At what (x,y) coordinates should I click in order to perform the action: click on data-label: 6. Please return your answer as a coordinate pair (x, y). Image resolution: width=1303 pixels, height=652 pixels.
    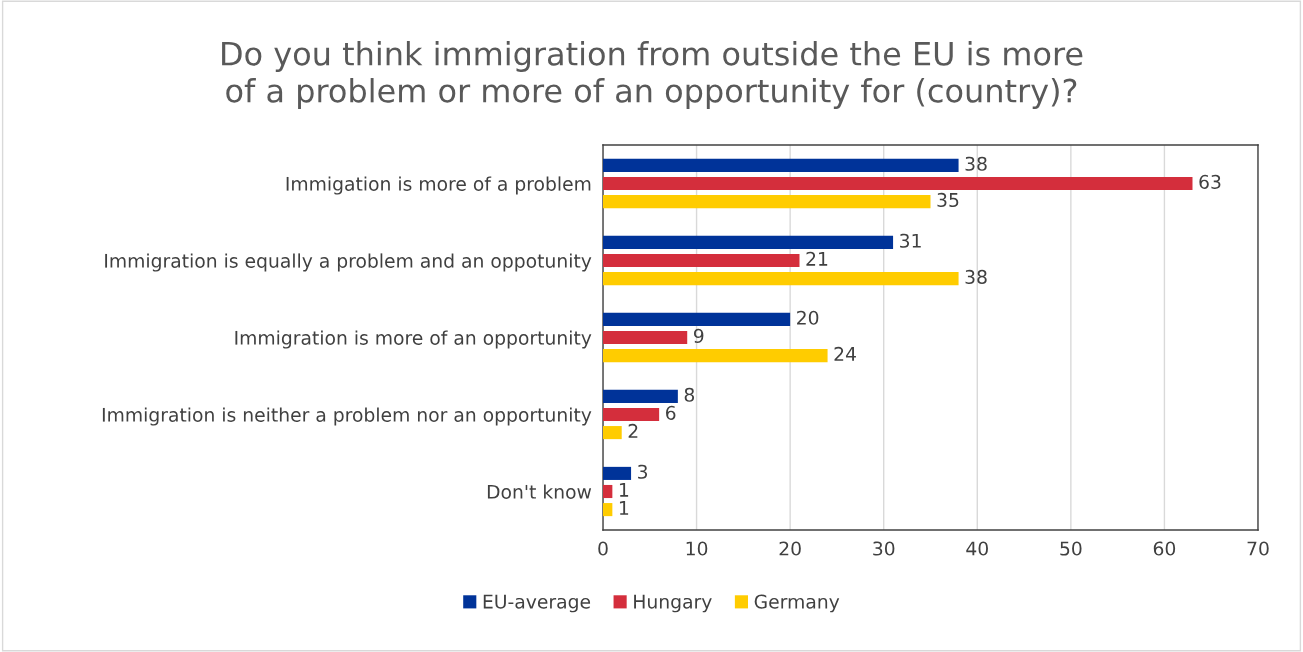
    Looking at the image, I should click on (671, 412).